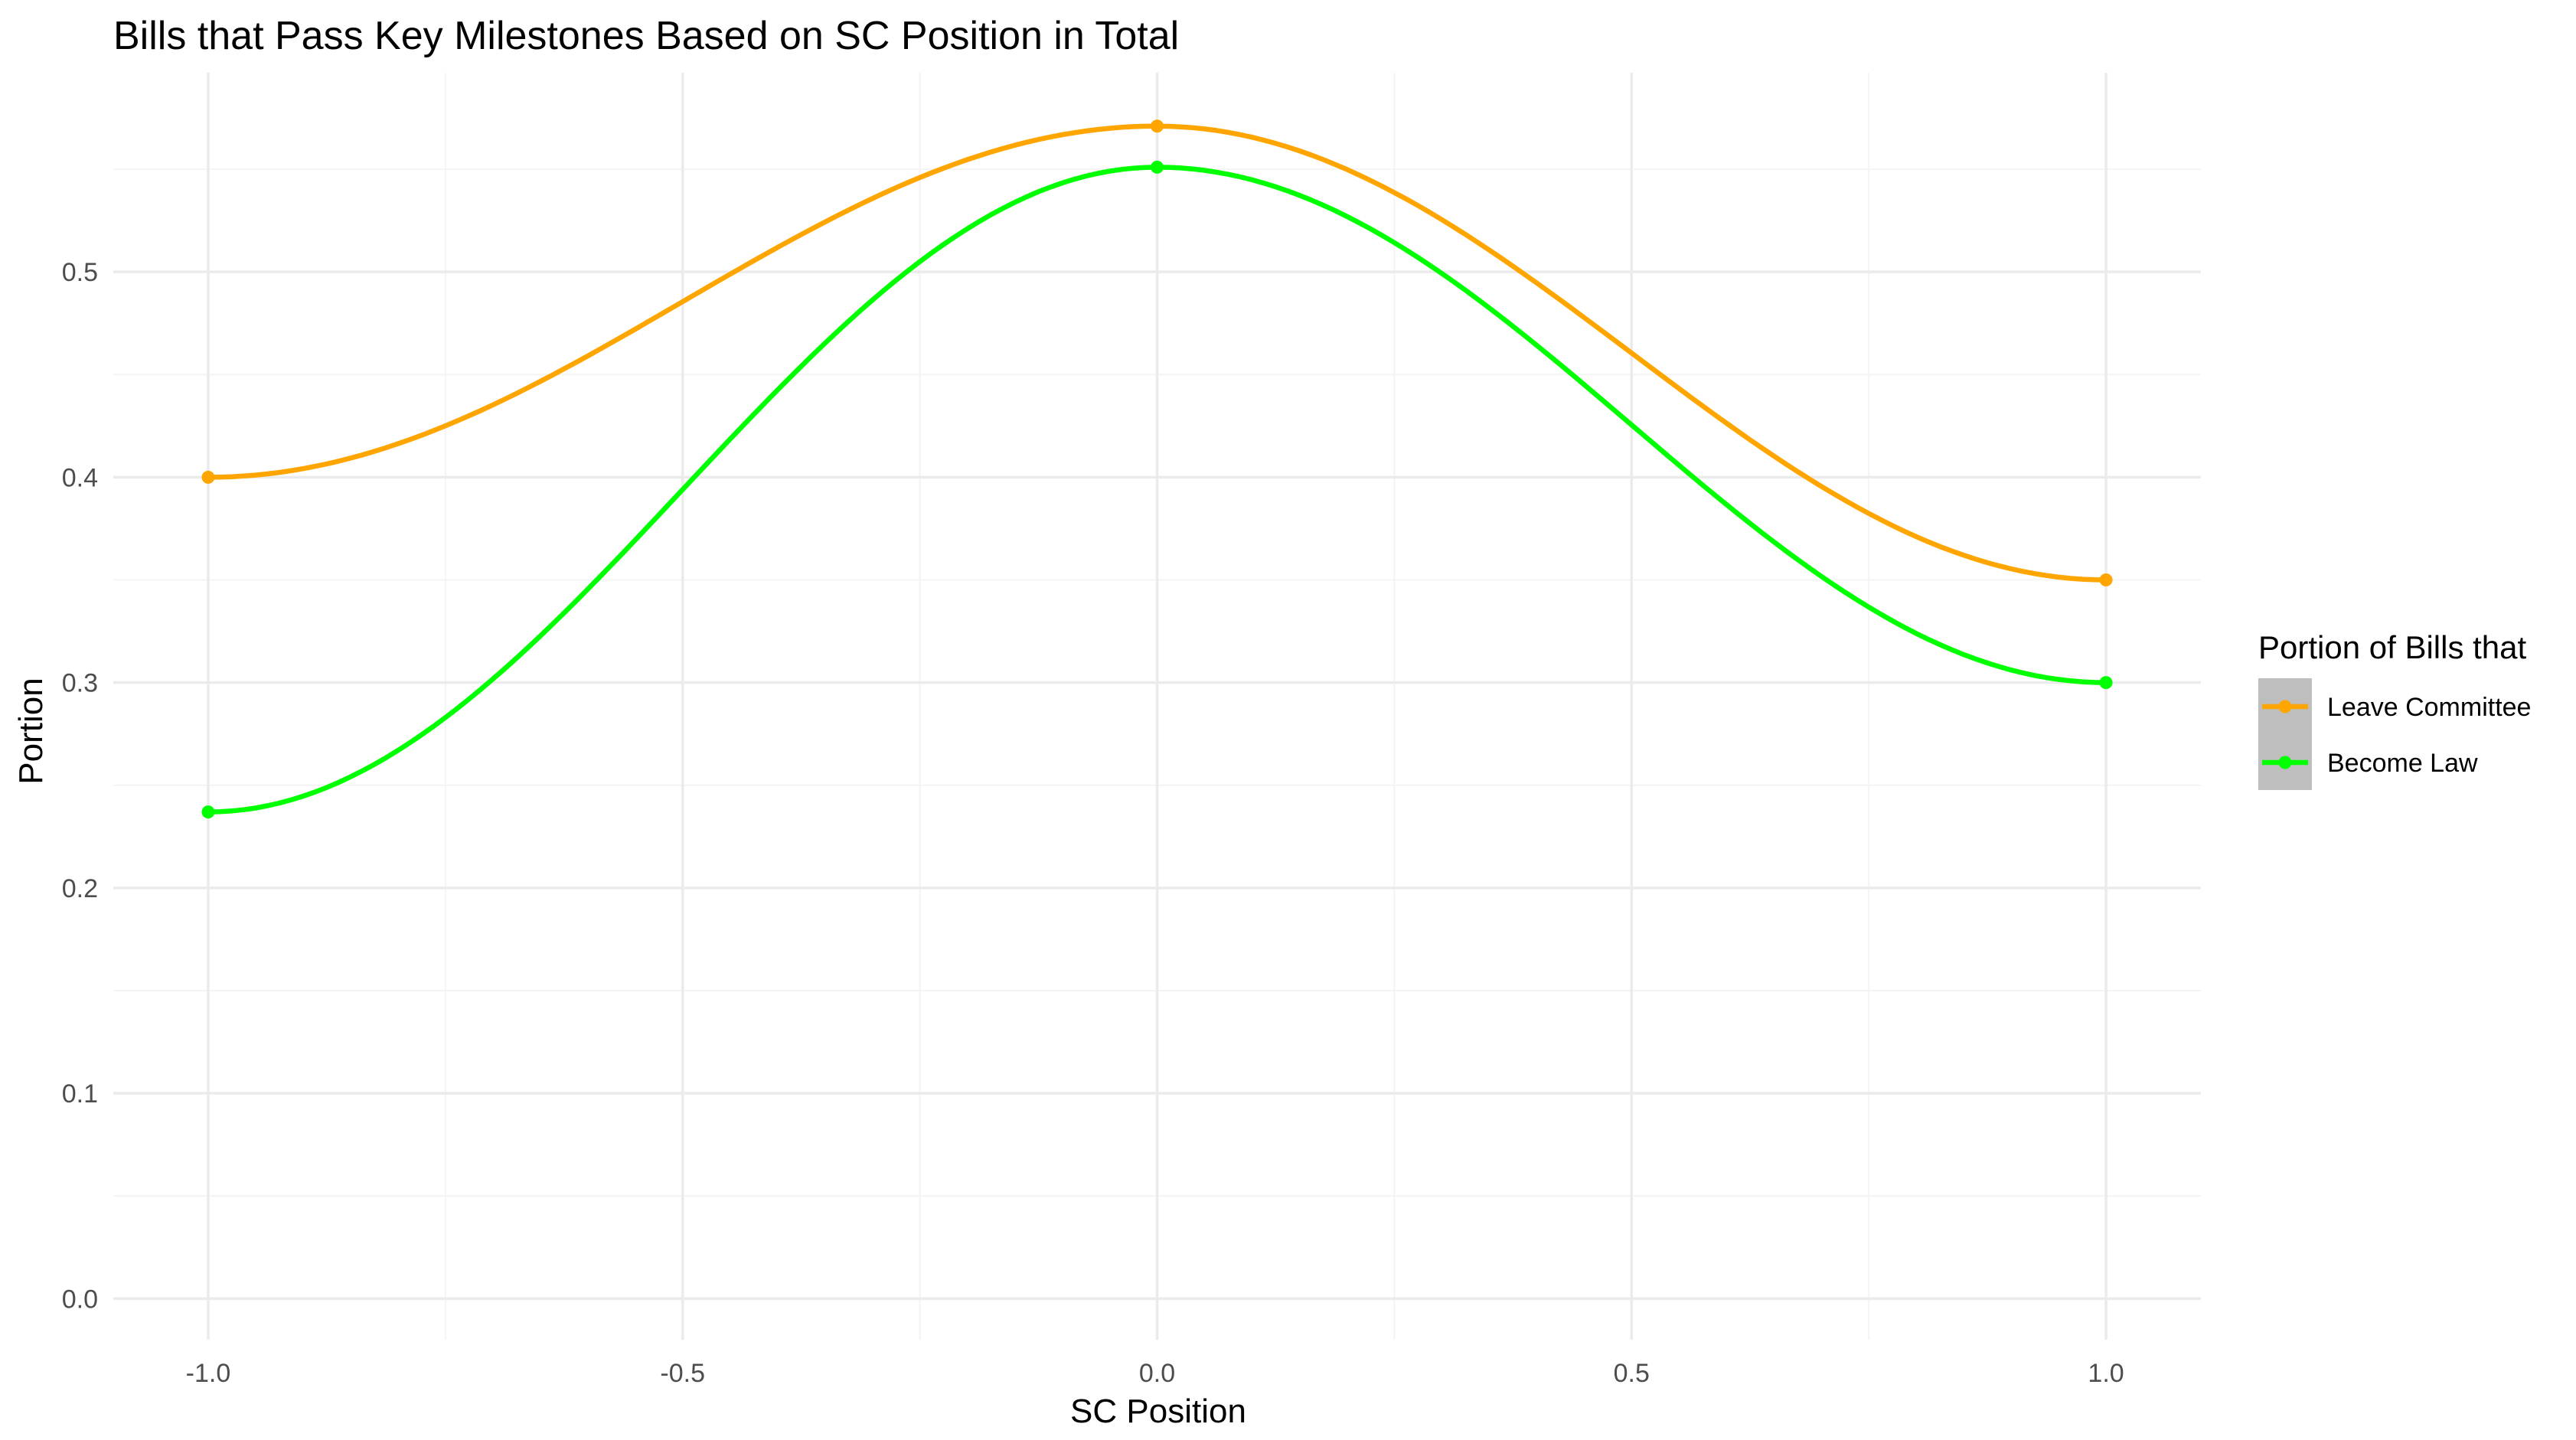 The image size is (2576, 1440). Describe the element at coordinates (80, 1094) in the screenshot. I see `y-tick-label: 0.1` at that location.